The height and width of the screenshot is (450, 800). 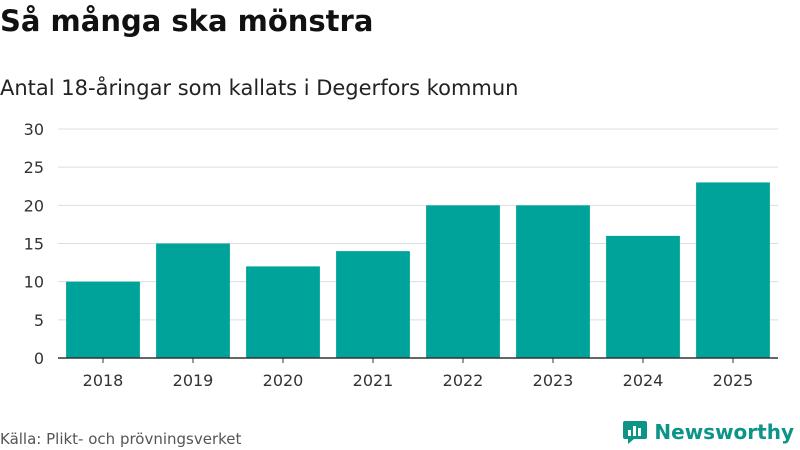 I want to click on bar-2018, so click(x=103, y=319).